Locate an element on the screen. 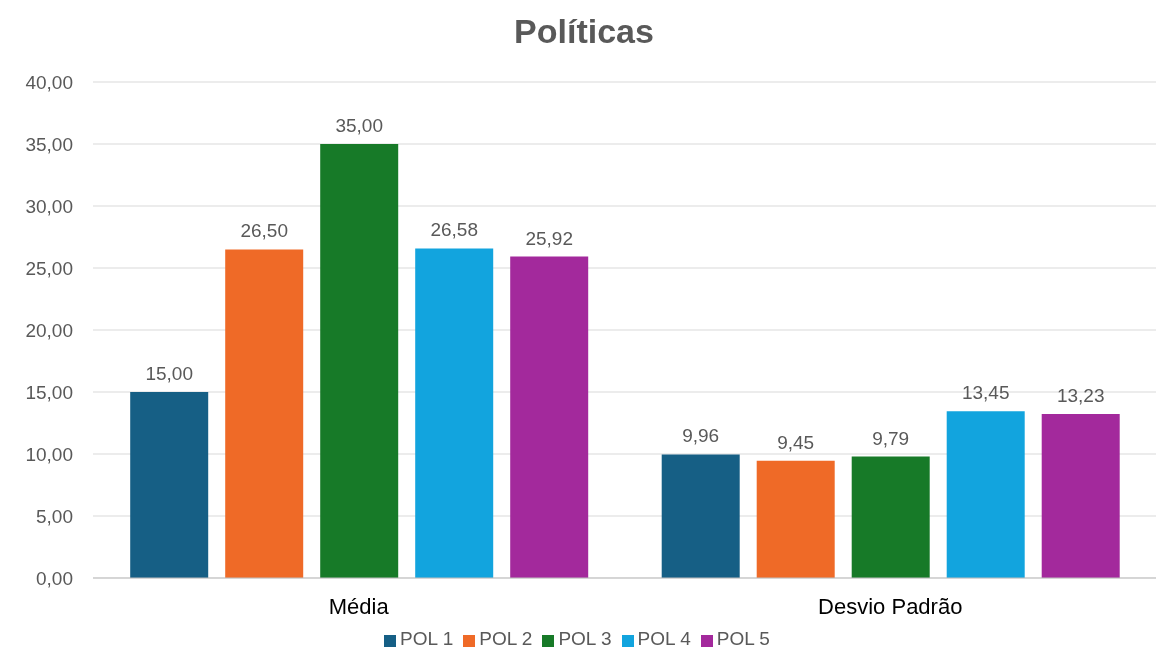 Image resolution: width=1168 pixels, height=662 pixels. data-label: 9,79 is located at coordinates (891, 438).